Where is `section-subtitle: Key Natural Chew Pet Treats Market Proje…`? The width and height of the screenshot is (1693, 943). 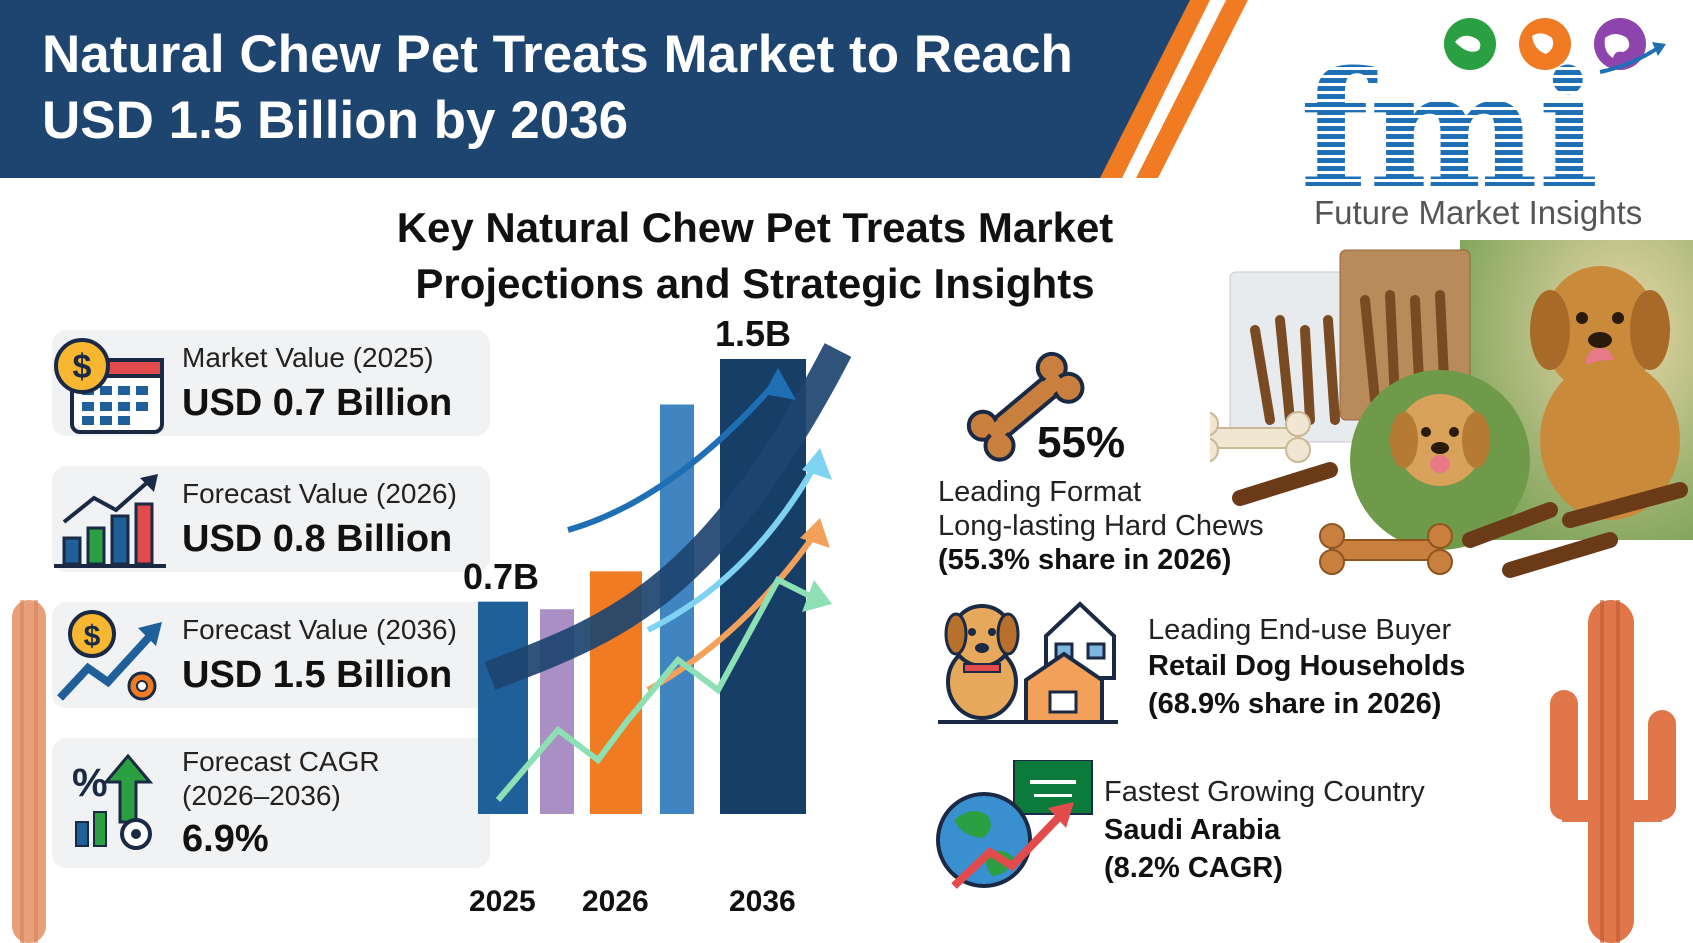
section-subtitle: Key Natural Chew Pet Treats Market Proje… is located at coordinates (755, 255).